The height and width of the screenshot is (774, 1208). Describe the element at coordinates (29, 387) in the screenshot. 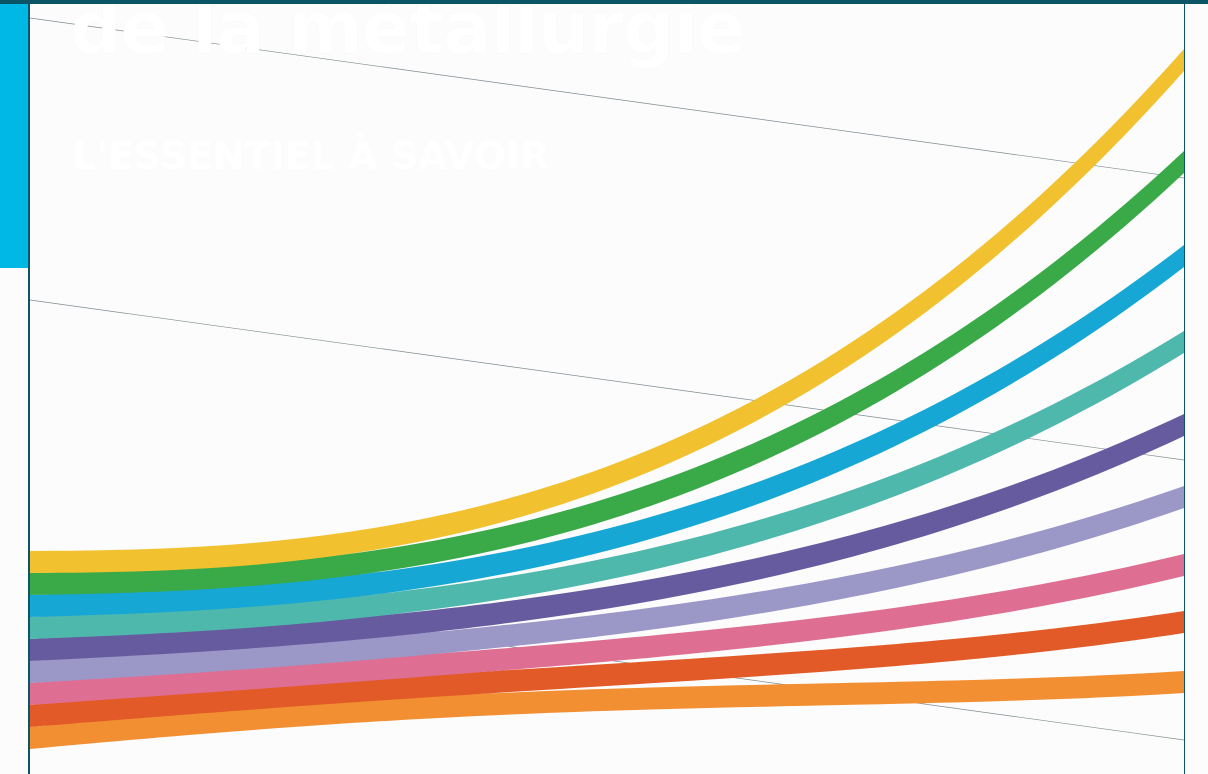

I see `left-border` at that location.